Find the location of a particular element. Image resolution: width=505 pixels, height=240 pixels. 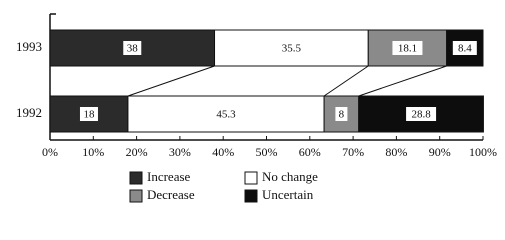

x-tick-label: 80% is located at coordinates (396, 152).